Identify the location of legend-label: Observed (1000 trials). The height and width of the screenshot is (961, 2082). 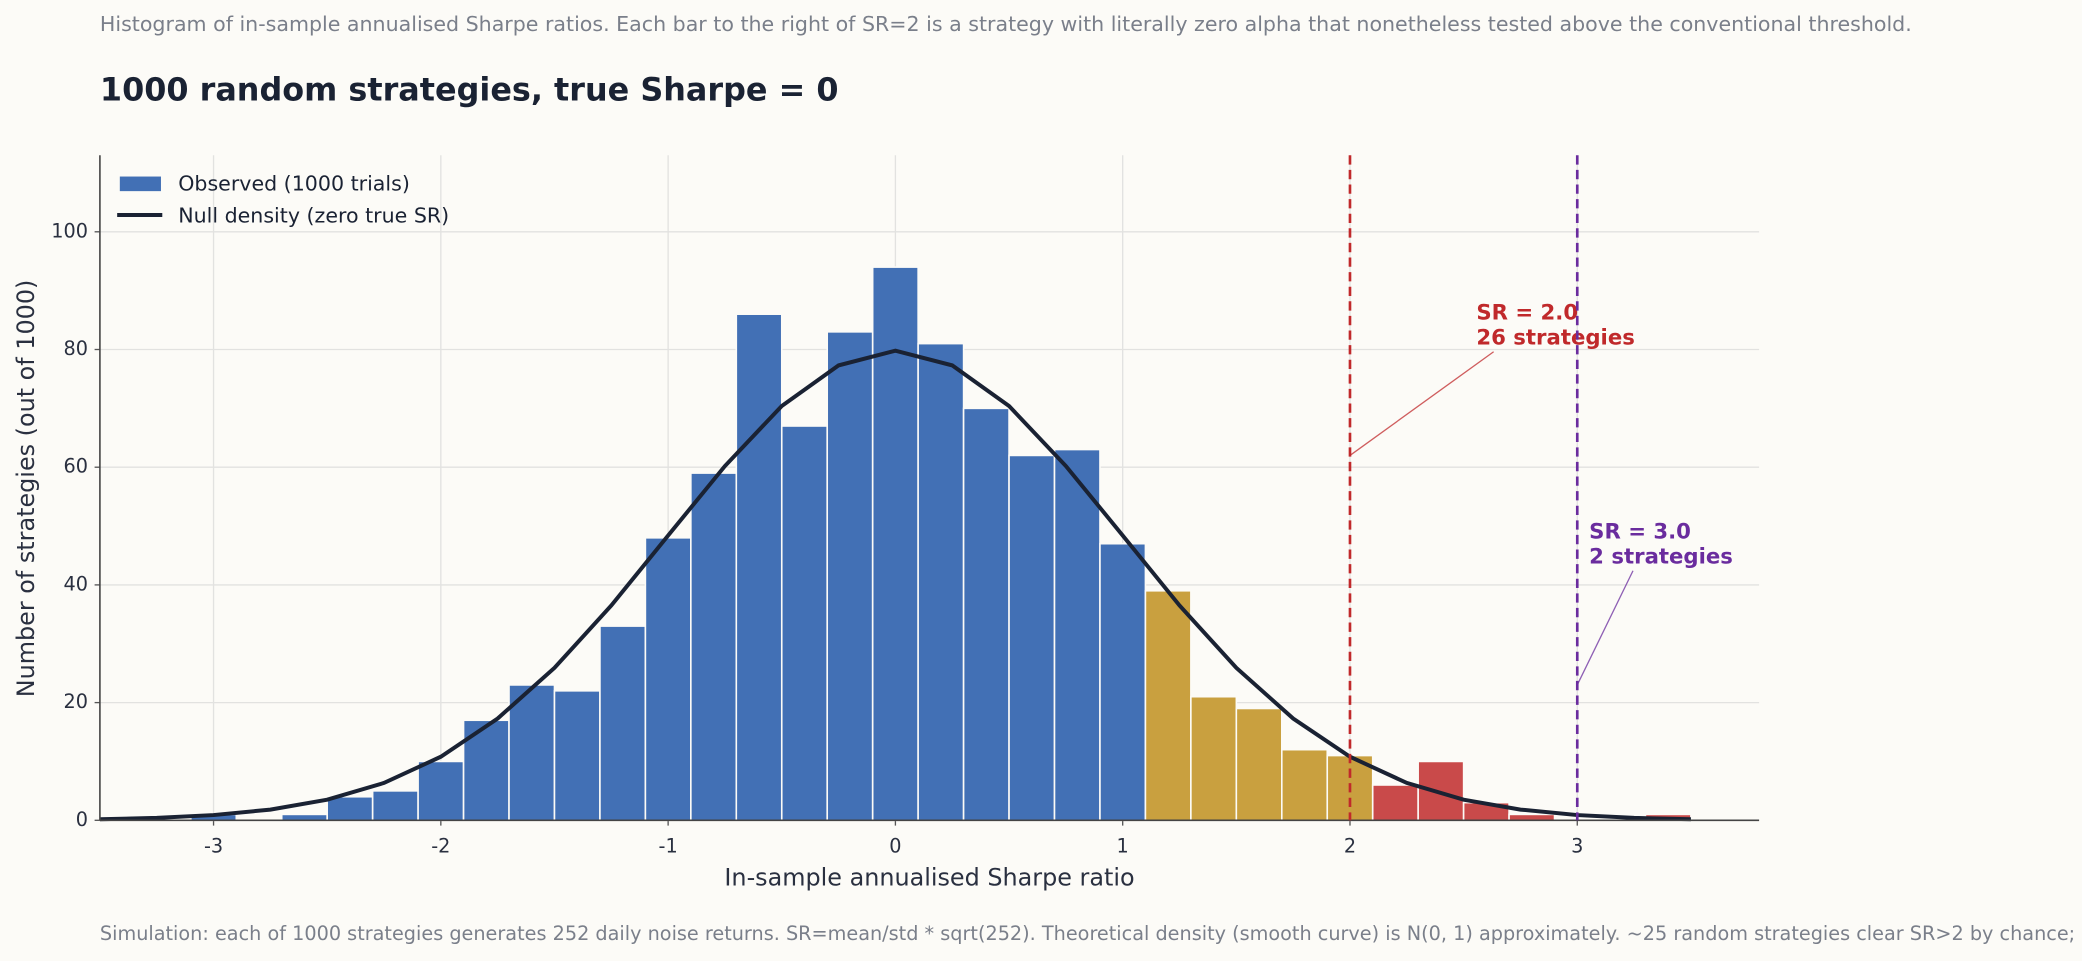
(294, 184).